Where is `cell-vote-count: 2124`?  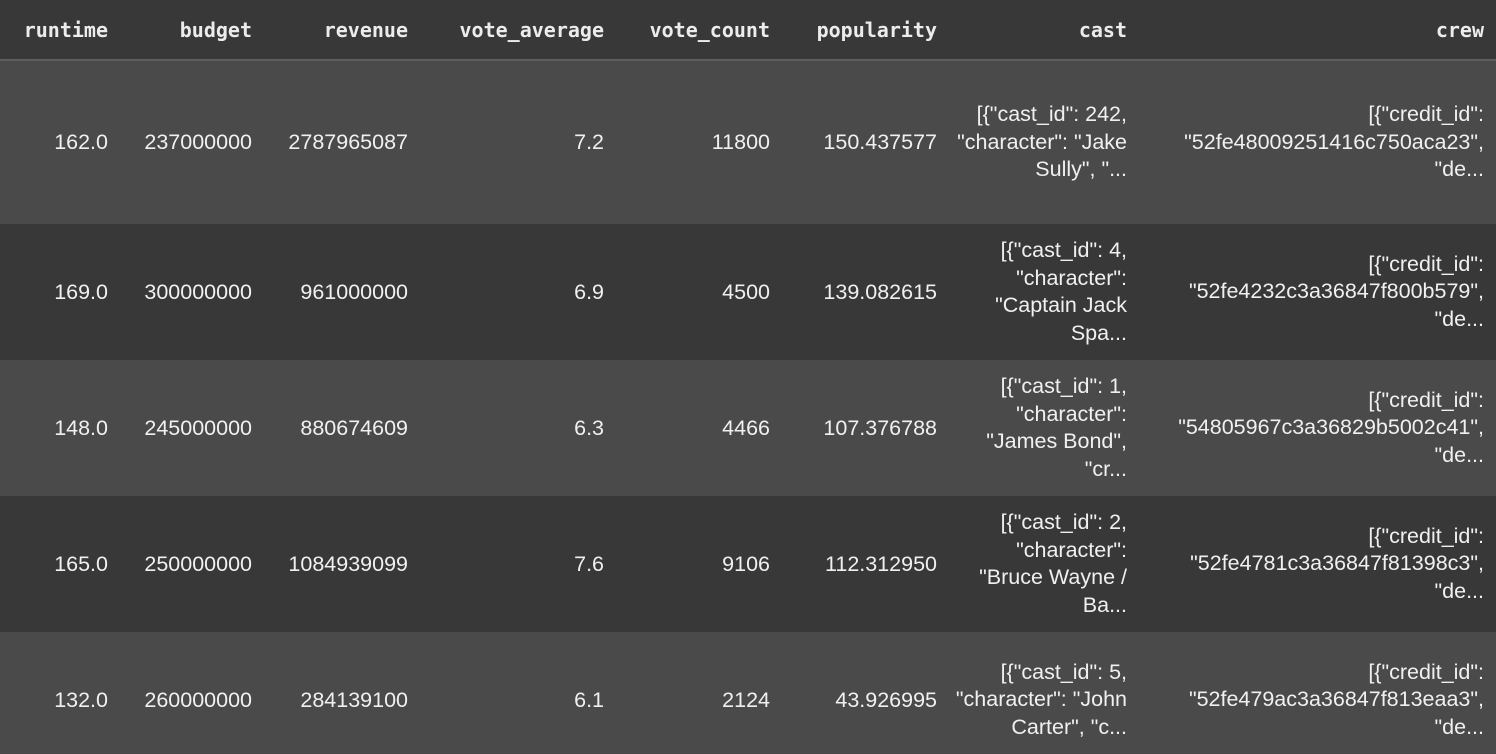
cell-vote-count: 2124 is located at coordinates (746, 699).